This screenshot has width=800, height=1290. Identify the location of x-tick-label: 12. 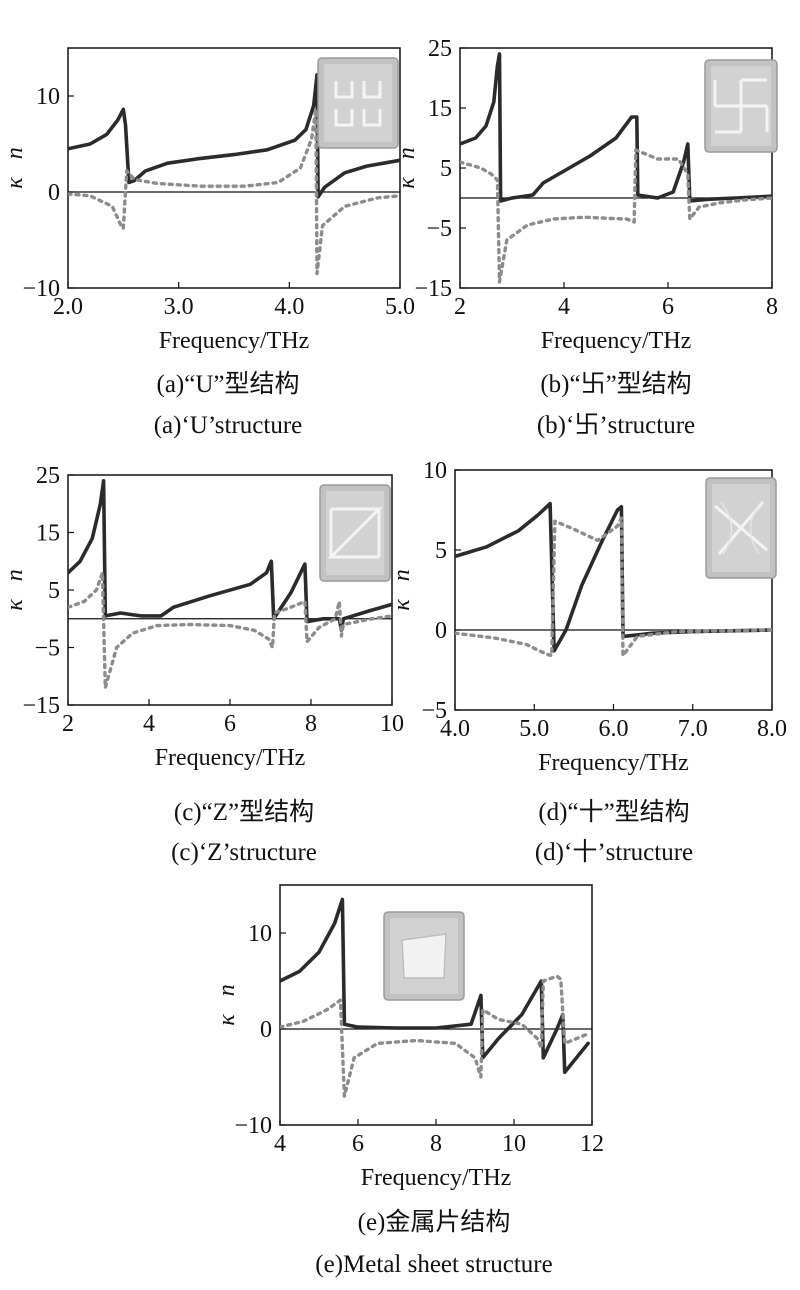
(592, 1144).